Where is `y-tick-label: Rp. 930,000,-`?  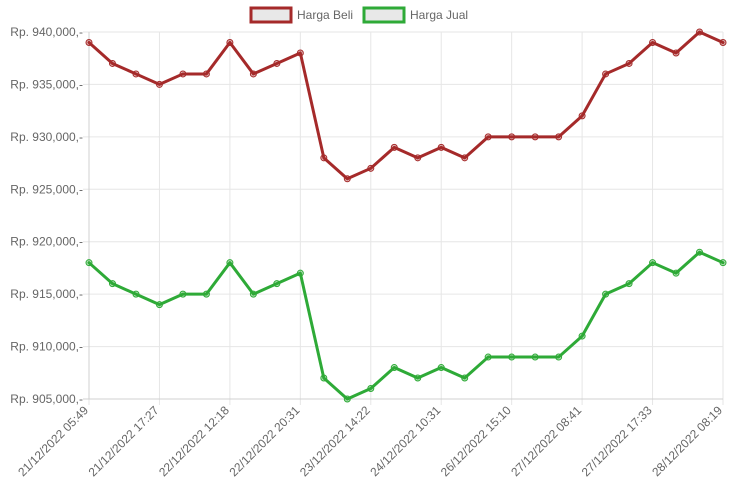
y-tick-label: Rp. 930,000,- is located at coordinates (46, 137).